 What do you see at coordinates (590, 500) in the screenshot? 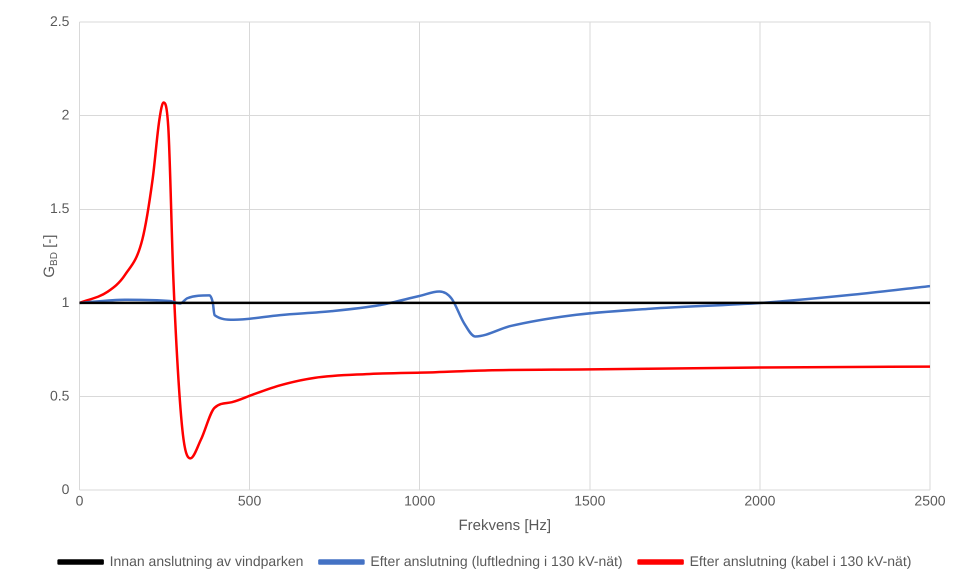
I see `x-tick-label: 1500` at bounding box center [590, 500].